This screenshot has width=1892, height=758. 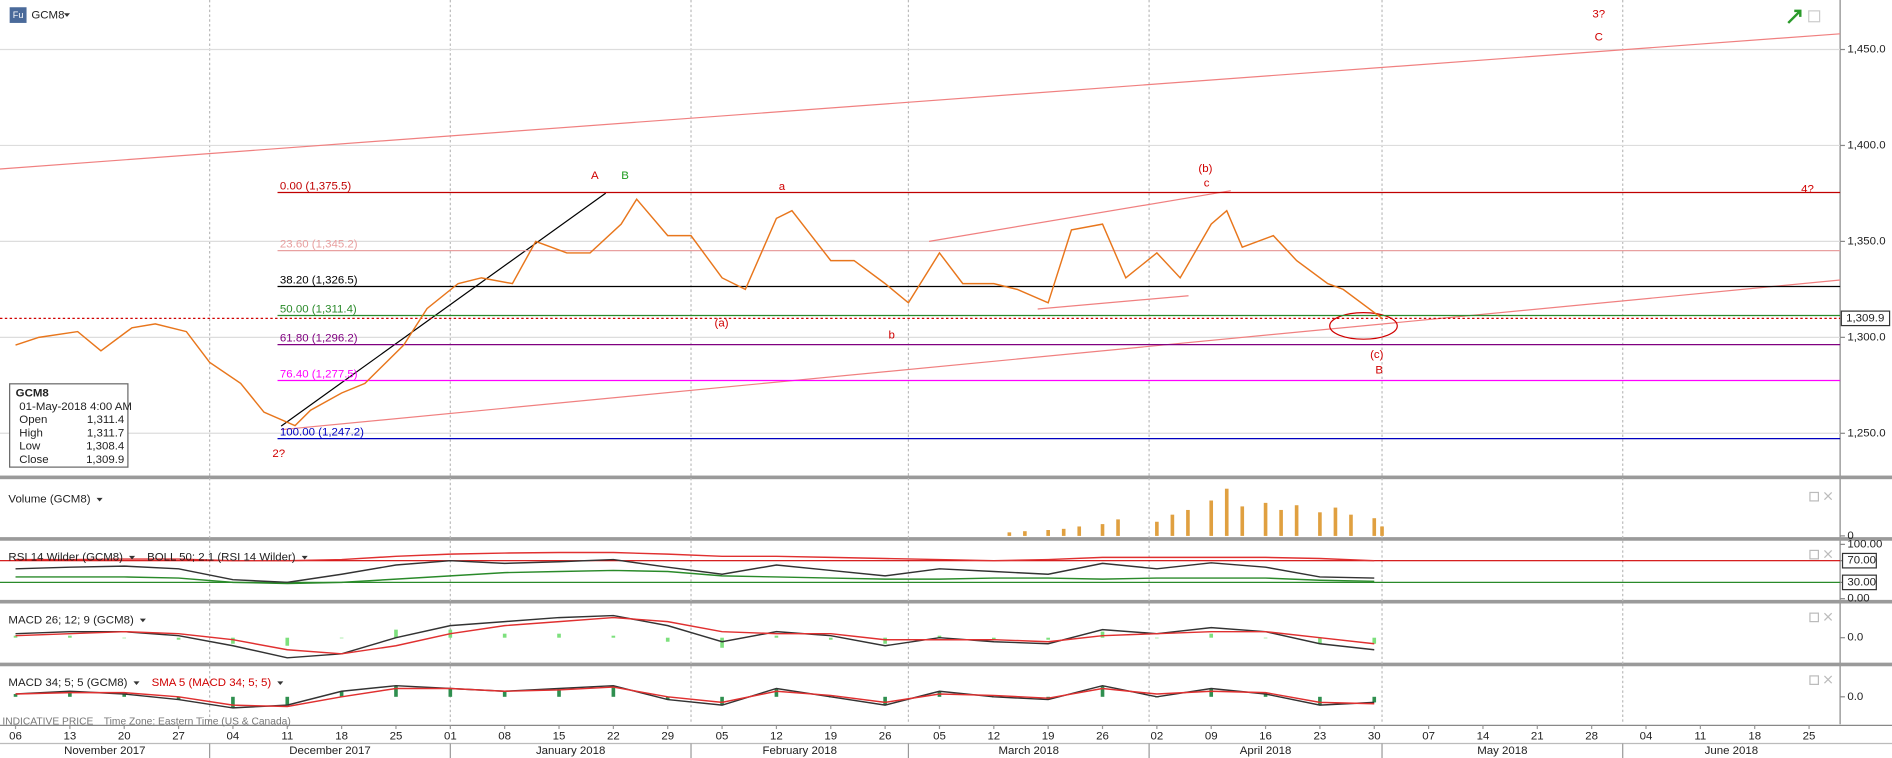 What do you see at coordinates (315, 186) in the screenshot?
I see `fib-label: 0.00 (1,375.5)` at bounding box center [315, 186].